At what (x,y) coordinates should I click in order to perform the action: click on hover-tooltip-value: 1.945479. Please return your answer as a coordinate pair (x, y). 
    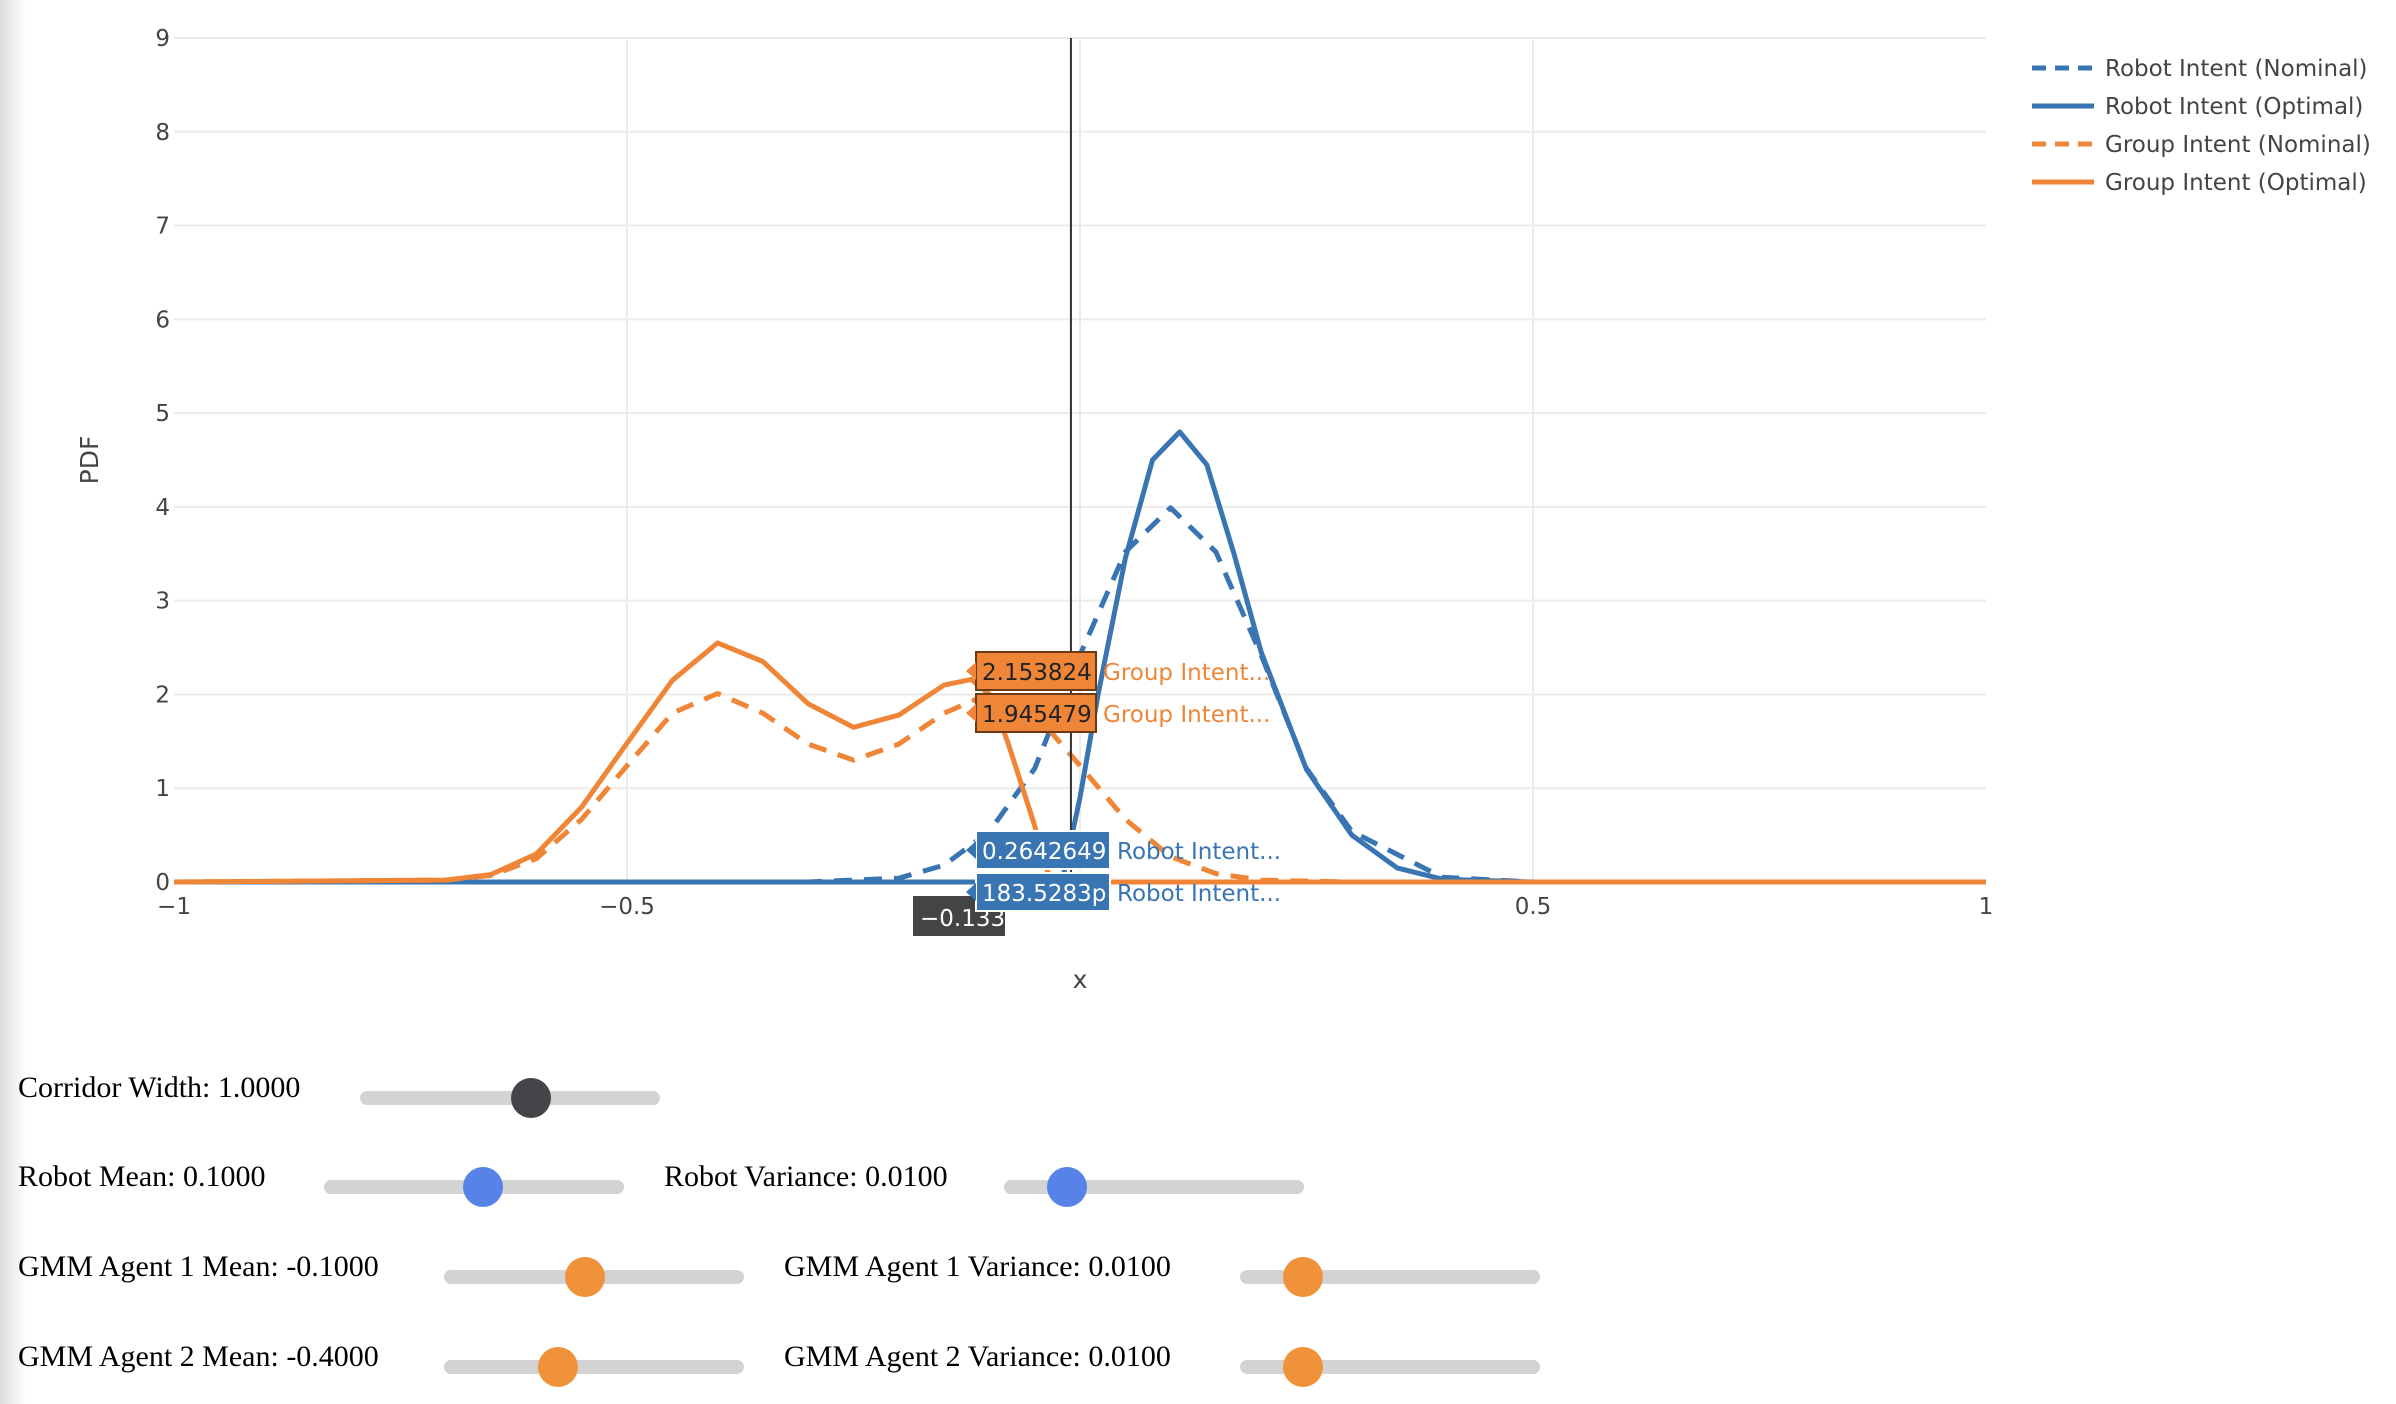
    Looking at the image, I should click on (1037, 715).